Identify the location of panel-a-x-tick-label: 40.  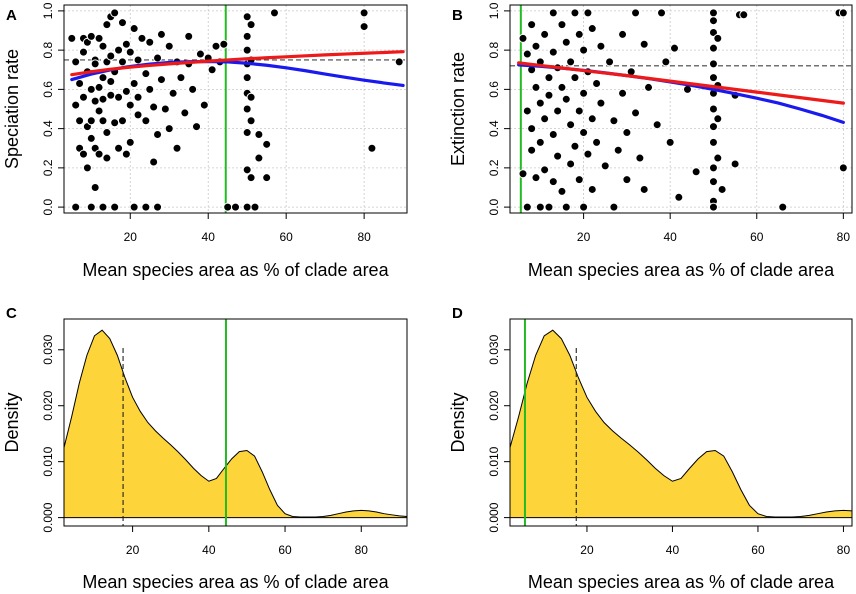
(209, 237).